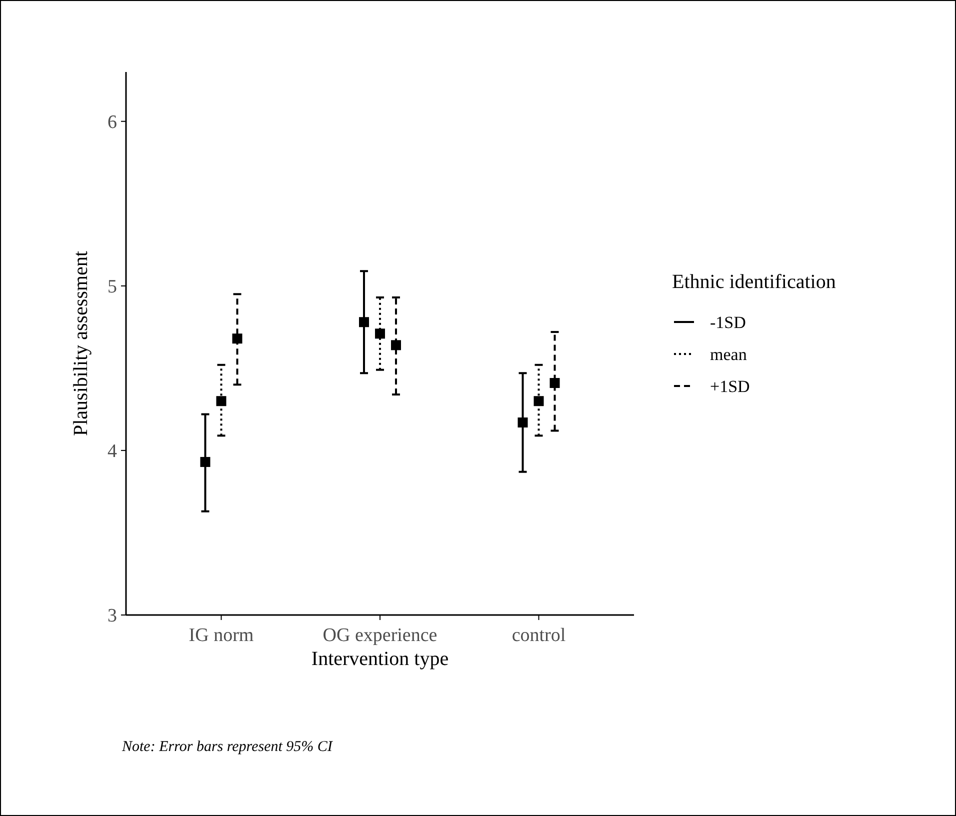  Describe the element at coordinates (112, 123) in the screenshot. I see `y-tick-label: 6` at that location.